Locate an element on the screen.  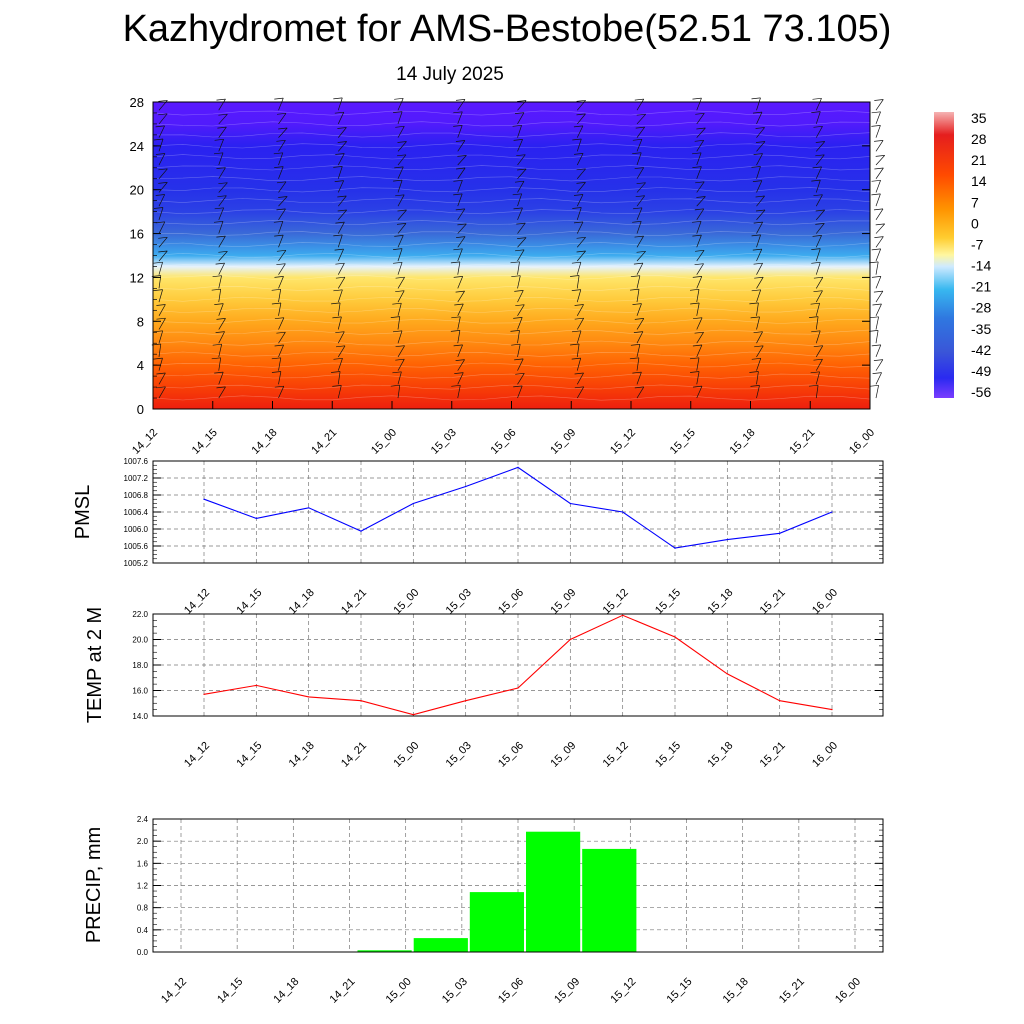
series-line is located at coordinates (518, 507).